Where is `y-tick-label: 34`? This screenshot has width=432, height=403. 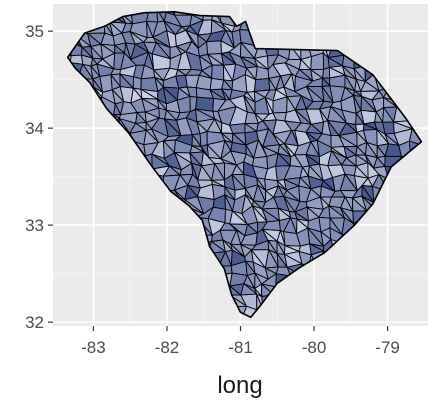 y-tick-label: 34 is located at coordinates (34, 128).